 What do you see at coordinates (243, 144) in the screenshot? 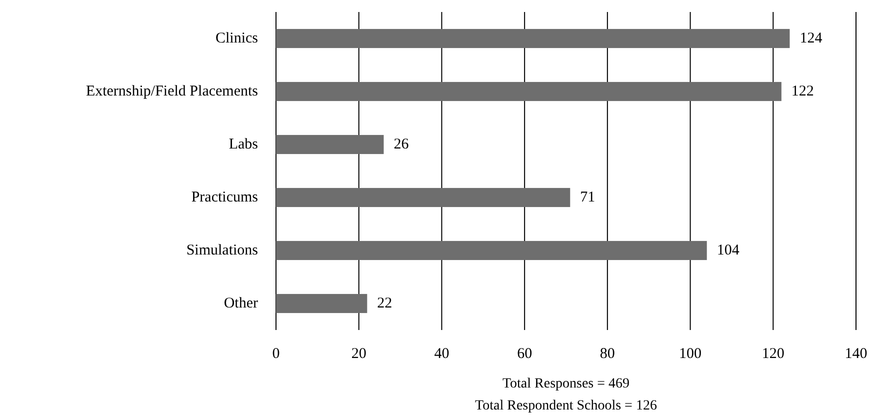
I see `y-tick-label: Labs` at bounding box center [243, 144].